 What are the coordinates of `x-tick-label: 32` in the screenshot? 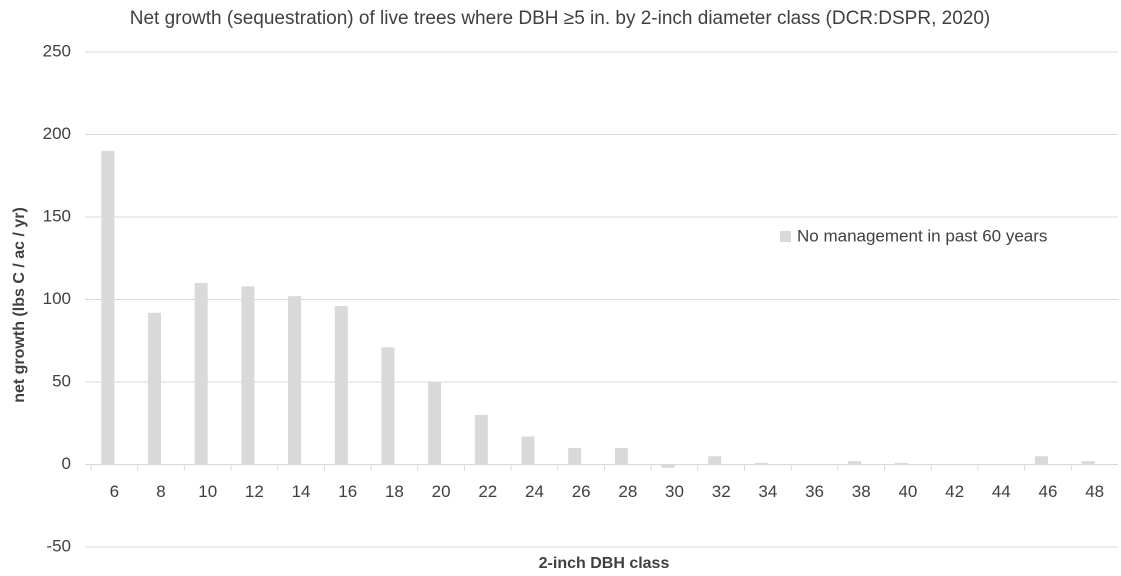 It's located at (721, 491).